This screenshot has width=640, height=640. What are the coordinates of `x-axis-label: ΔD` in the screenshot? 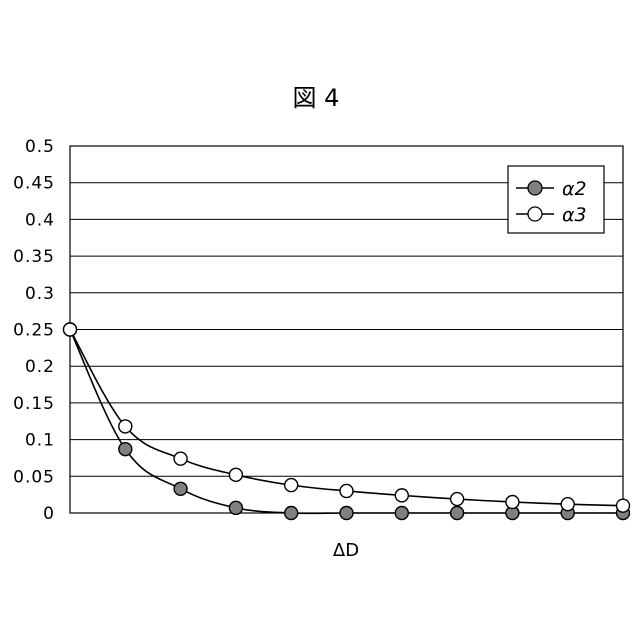 It's located at (346, 550).